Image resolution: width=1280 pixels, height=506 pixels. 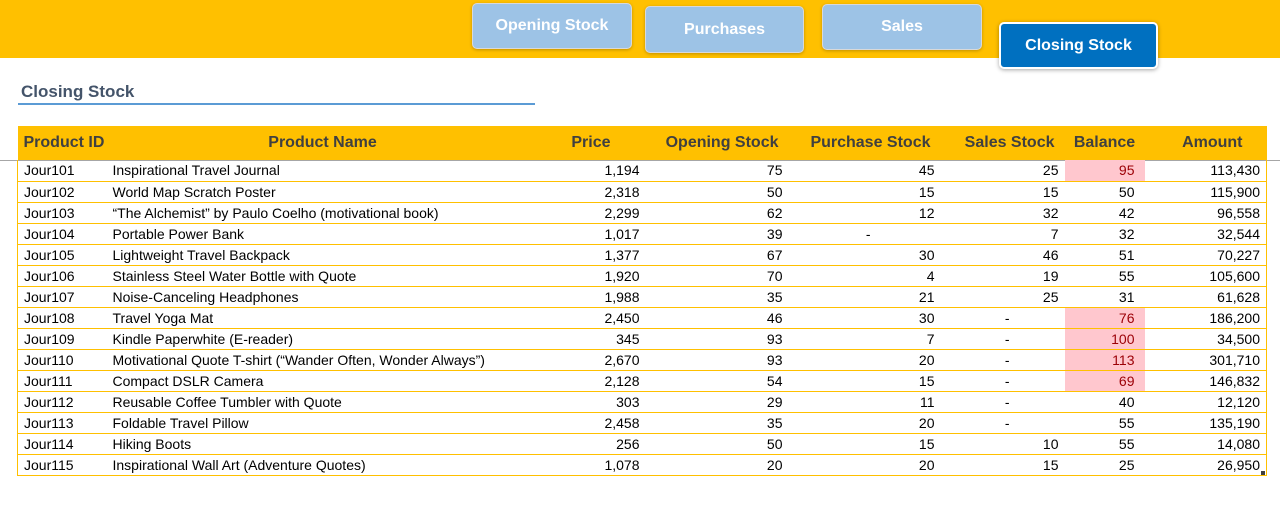 I want to click on header-balance: Balance, so click(x=1104, y=142).